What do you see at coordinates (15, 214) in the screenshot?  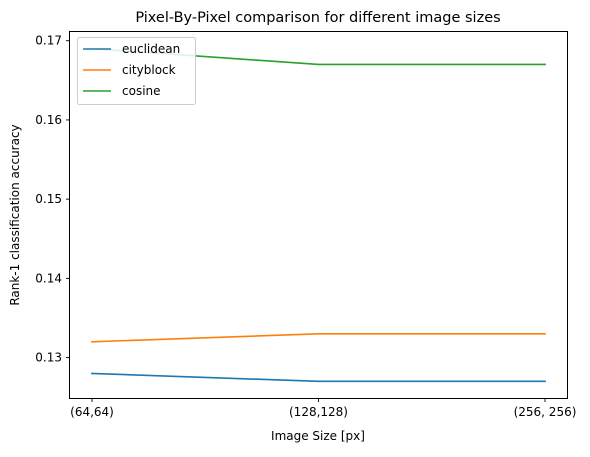 I see `y-axis-label: Rank-1 classification accuracy` at bounding box center [15, 214].